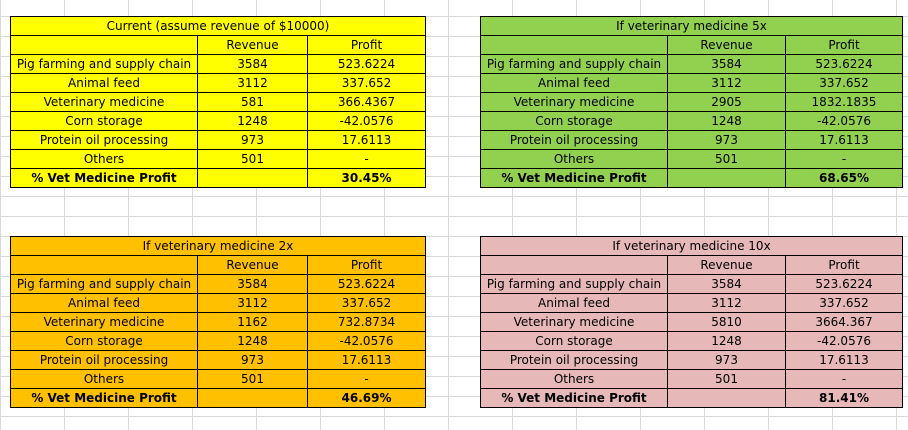 Image resolution: width=908 pixels, height=430 pixels. Describe the element at coordinates (366, 178) in the screenshot. I see `summary-value: 30.45%` at that location.